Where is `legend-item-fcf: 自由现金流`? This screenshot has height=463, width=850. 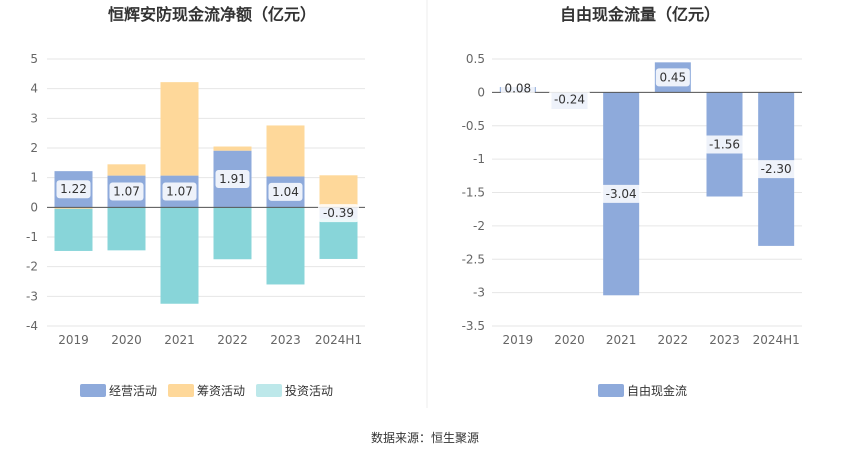
legend-item-fcf: 自由现金流 is located at coordinates (642, 390).